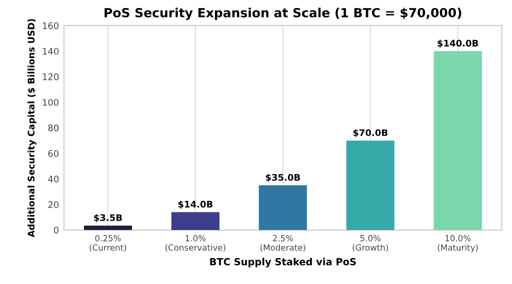 Image resolution: width=512 pixels, height=284 pixels. I want to click on x-tick-label: 0.25% (Current), so click(108, 243).